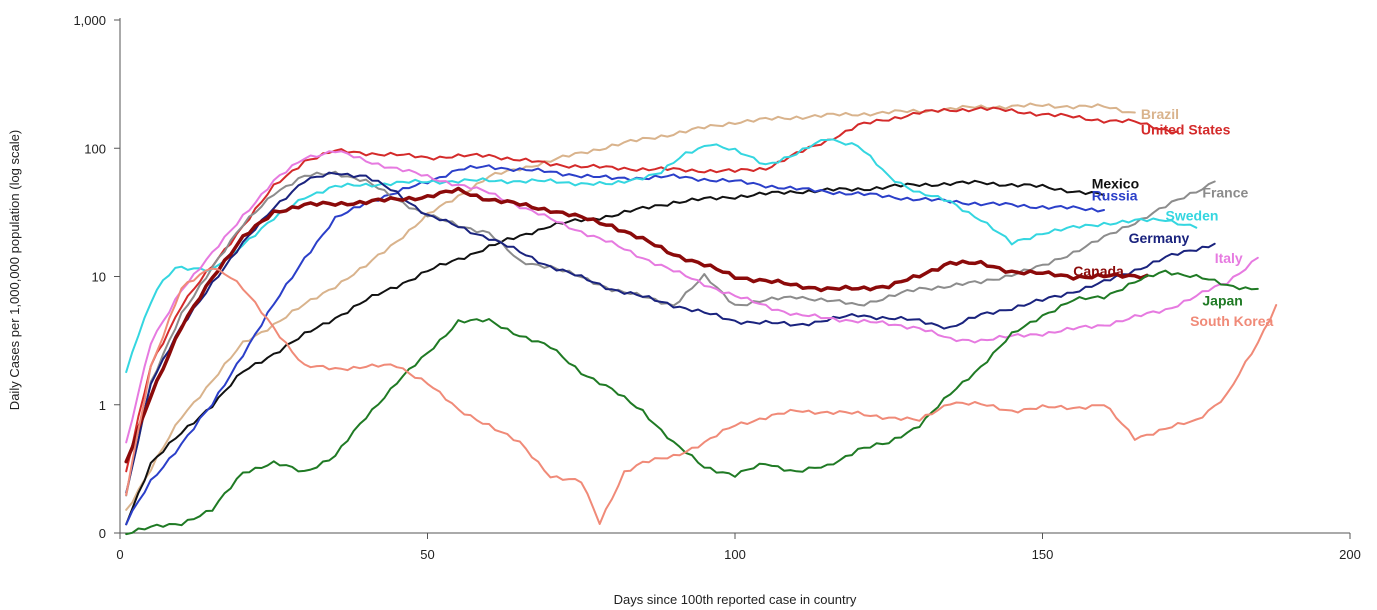 The width and height of the screenshot is (1377, 610). I want to click on series-label-united-states: United States, so click(1186, 130).